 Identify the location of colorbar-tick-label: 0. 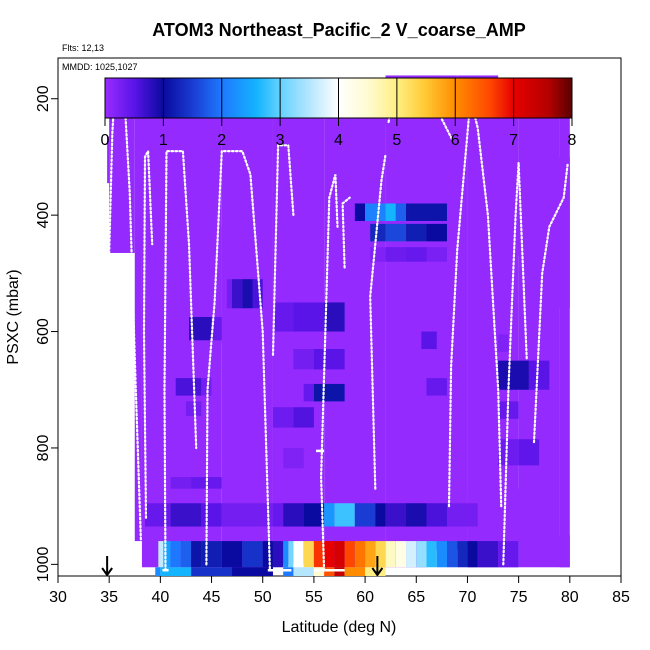
(105, 140).